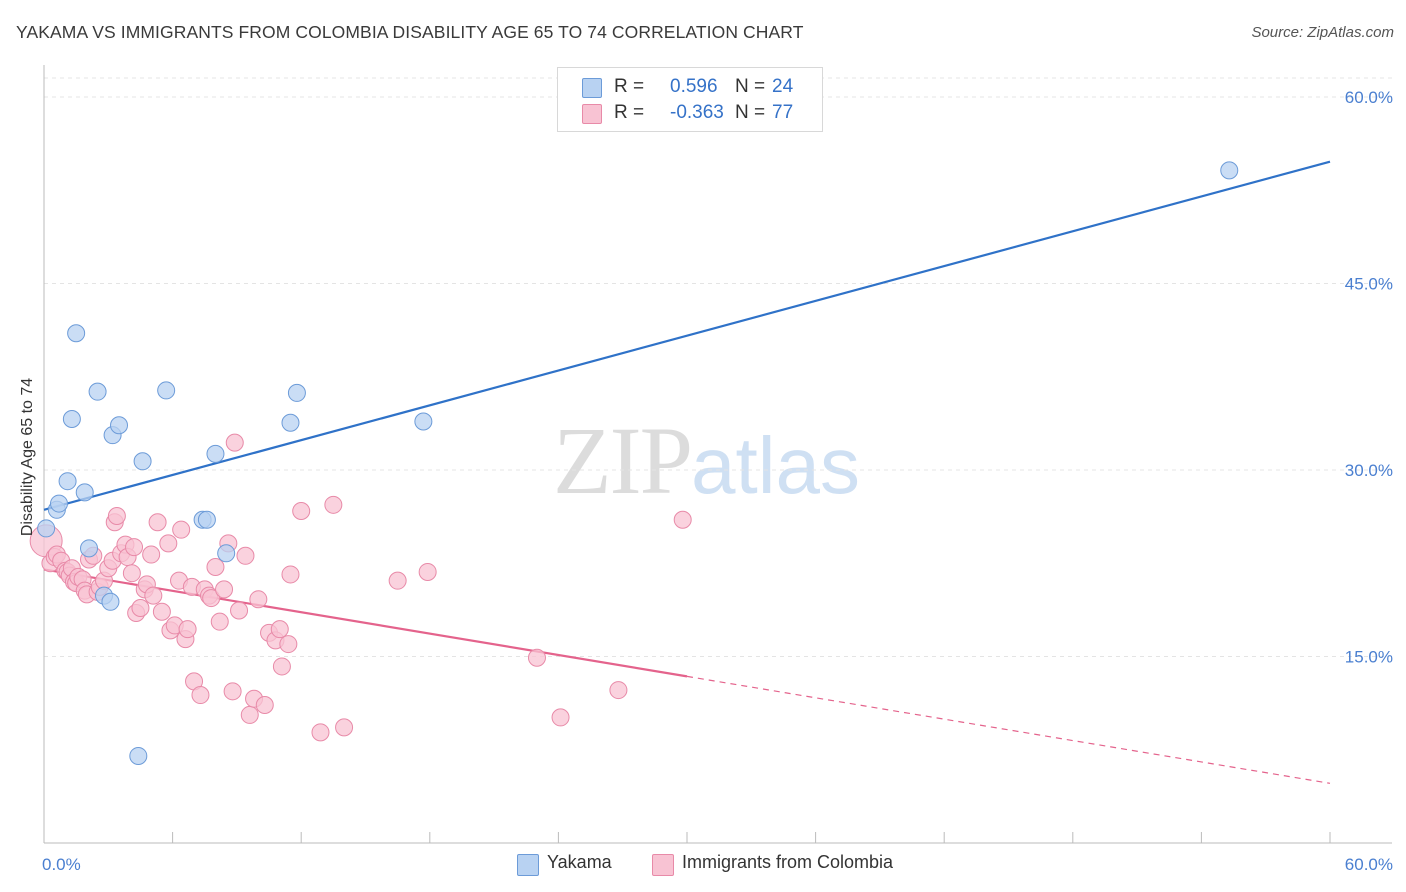 The width and height of the screenshot is (1406, 892). Describe the element at coordinates (1369, 864) in the screenshot. I see `x-tick-label: 60.0%` at that location.